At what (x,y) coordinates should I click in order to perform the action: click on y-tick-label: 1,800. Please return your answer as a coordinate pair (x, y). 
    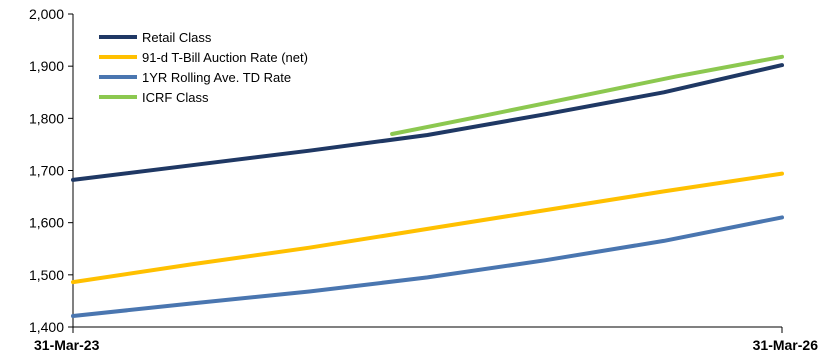
    Looking at the image, I should click on (46, 118).